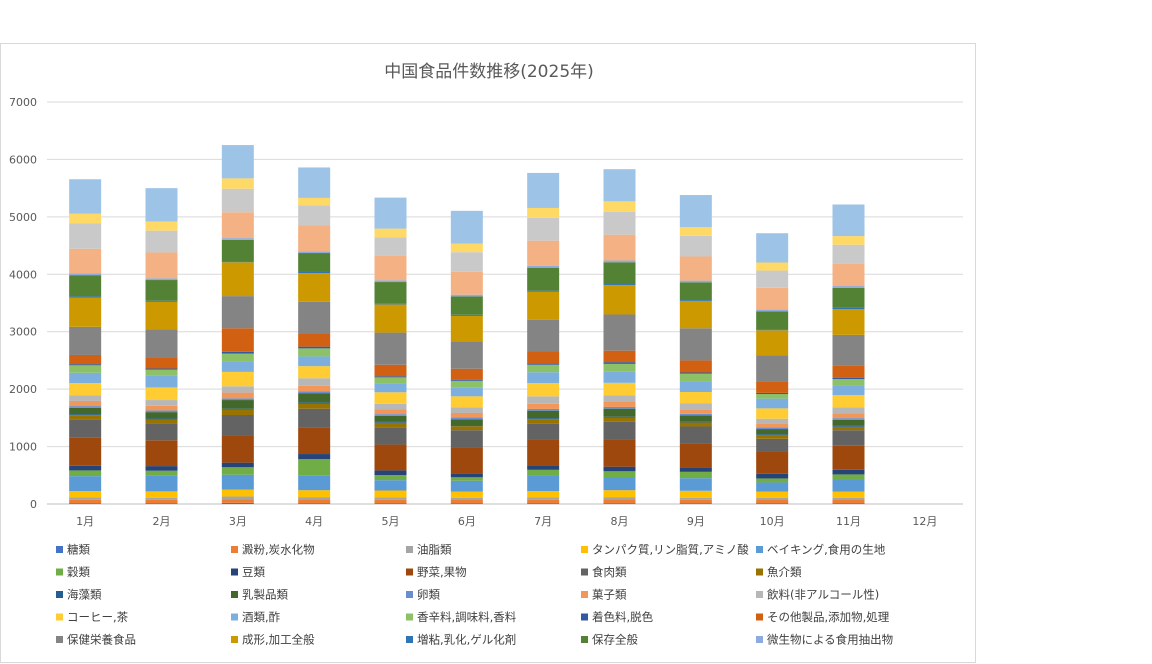 The height and width of the screenshot is (664, 1152). What do you see at coordinates (23, 447) in the screenshot?
I see `y-tick-label: 1000` at bounding box center [23, 447].